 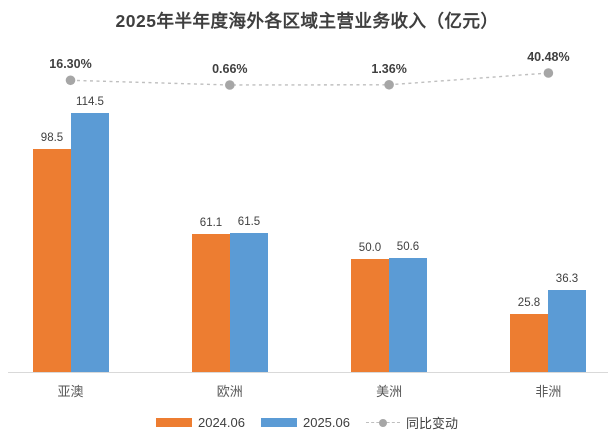 What do you see at coordinates (370, 315) in the screenshot?
I see `bar-2024-cat2` at bounding box center [370, 315].